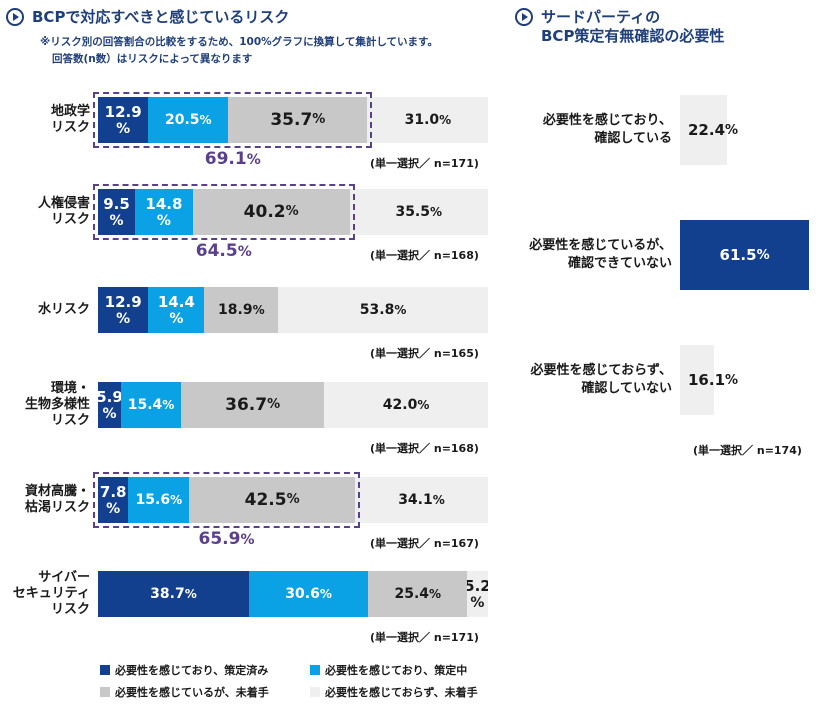 The height and width of the screenshot is (710, 820). What do you see at coordinates (117, 212) in the screenshot?
I see `bar-segment: 9.5%` at bounding box center [117, 212].